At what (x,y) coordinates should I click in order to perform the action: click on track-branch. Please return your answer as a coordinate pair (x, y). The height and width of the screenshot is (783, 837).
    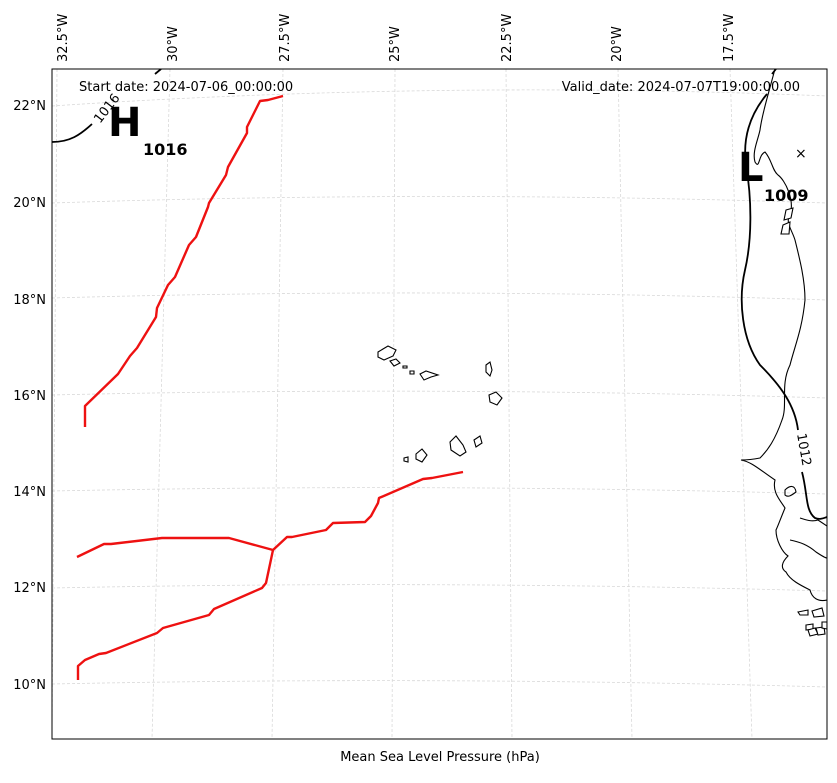
    Looking at the image, I should click on (175, 547).